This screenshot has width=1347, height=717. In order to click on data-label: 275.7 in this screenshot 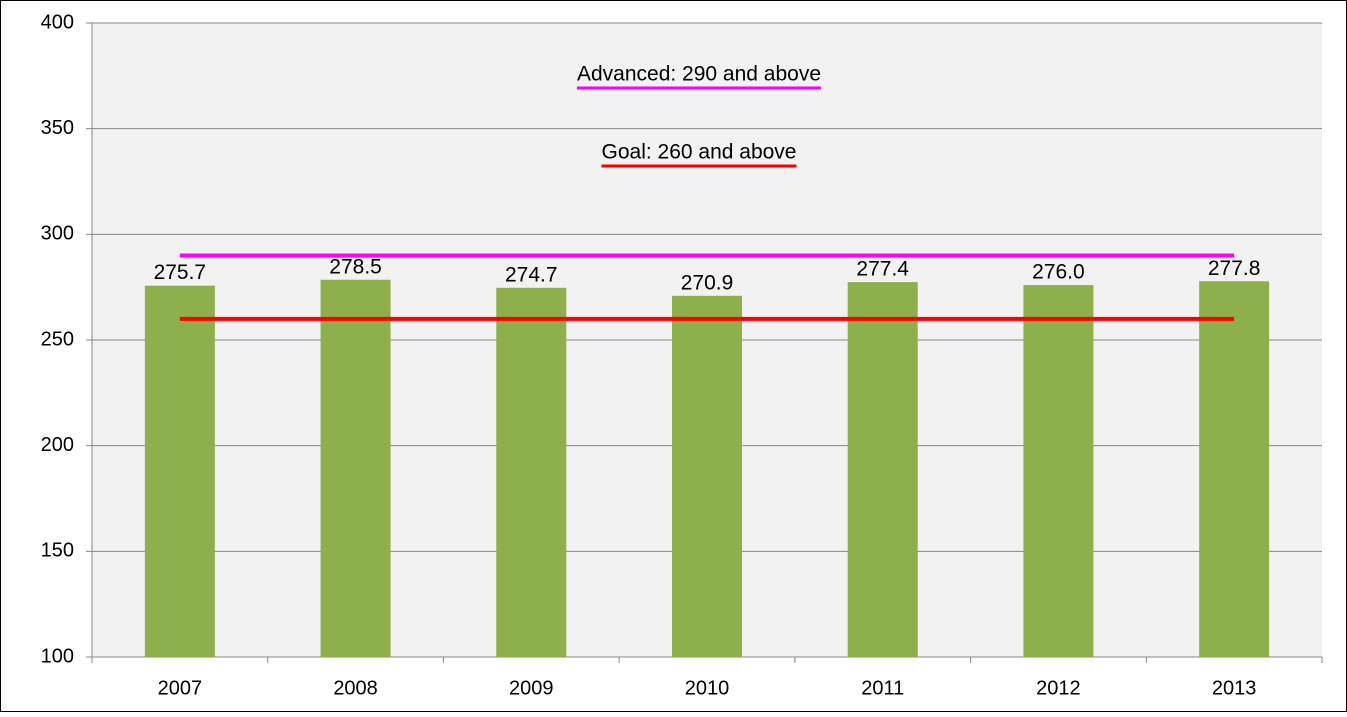, I will do `click(180, 272)`.